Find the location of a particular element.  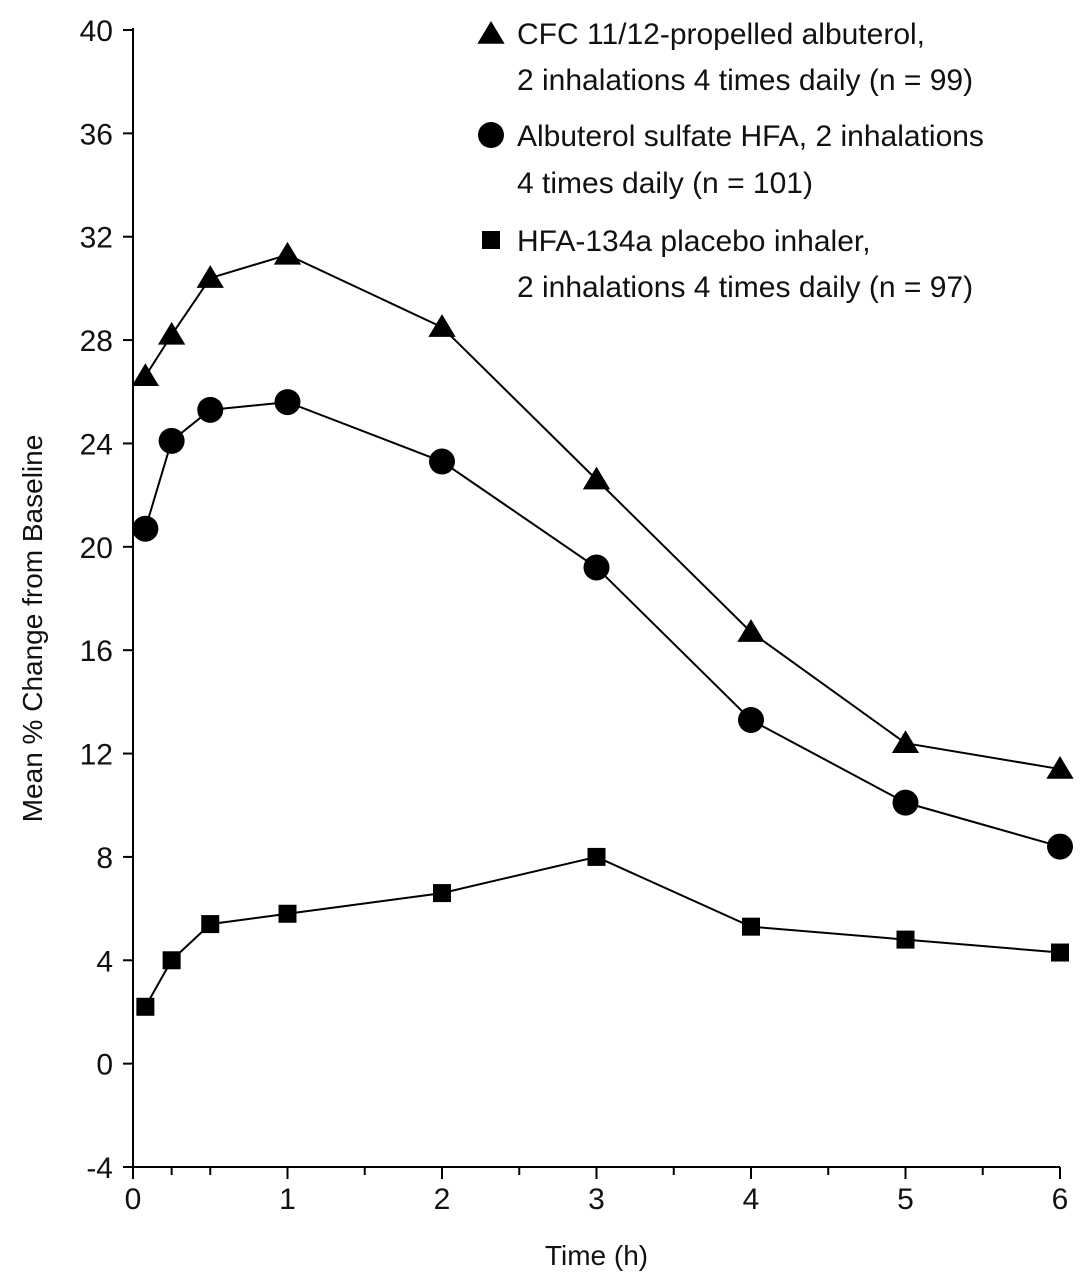

x-tick-label: 6 is located at coordinates (1060, 1199).